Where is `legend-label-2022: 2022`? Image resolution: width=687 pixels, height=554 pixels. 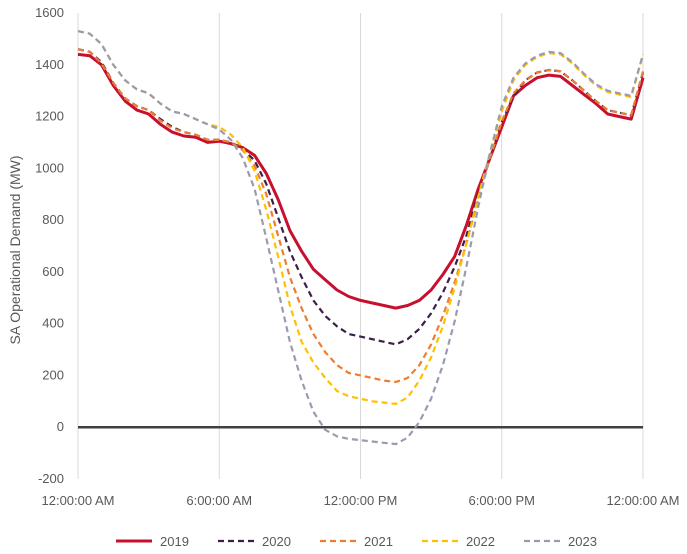
legend-label-2022: 2022 is located at coordinates (480, 541).